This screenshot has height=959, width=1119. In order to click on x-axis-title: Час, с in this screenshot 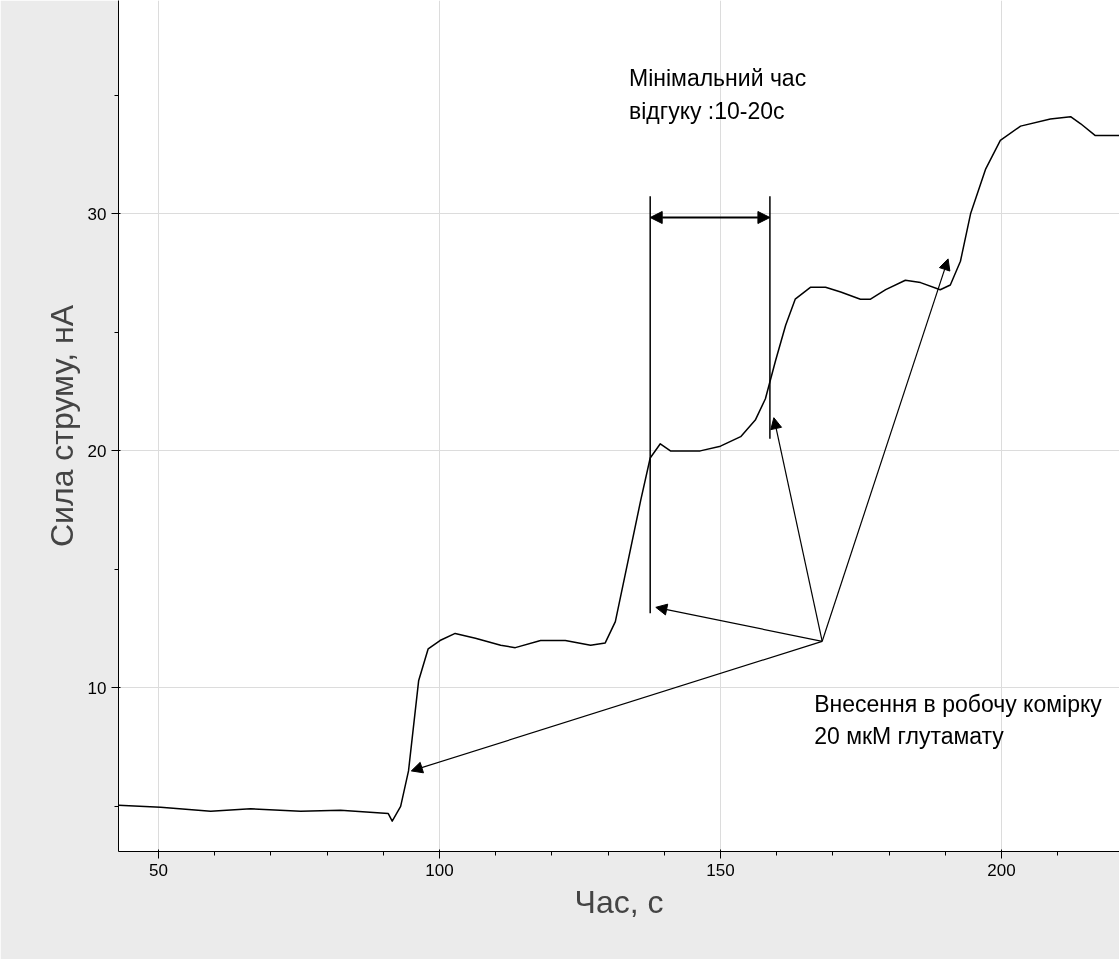, I will do `click(619, 901)`.